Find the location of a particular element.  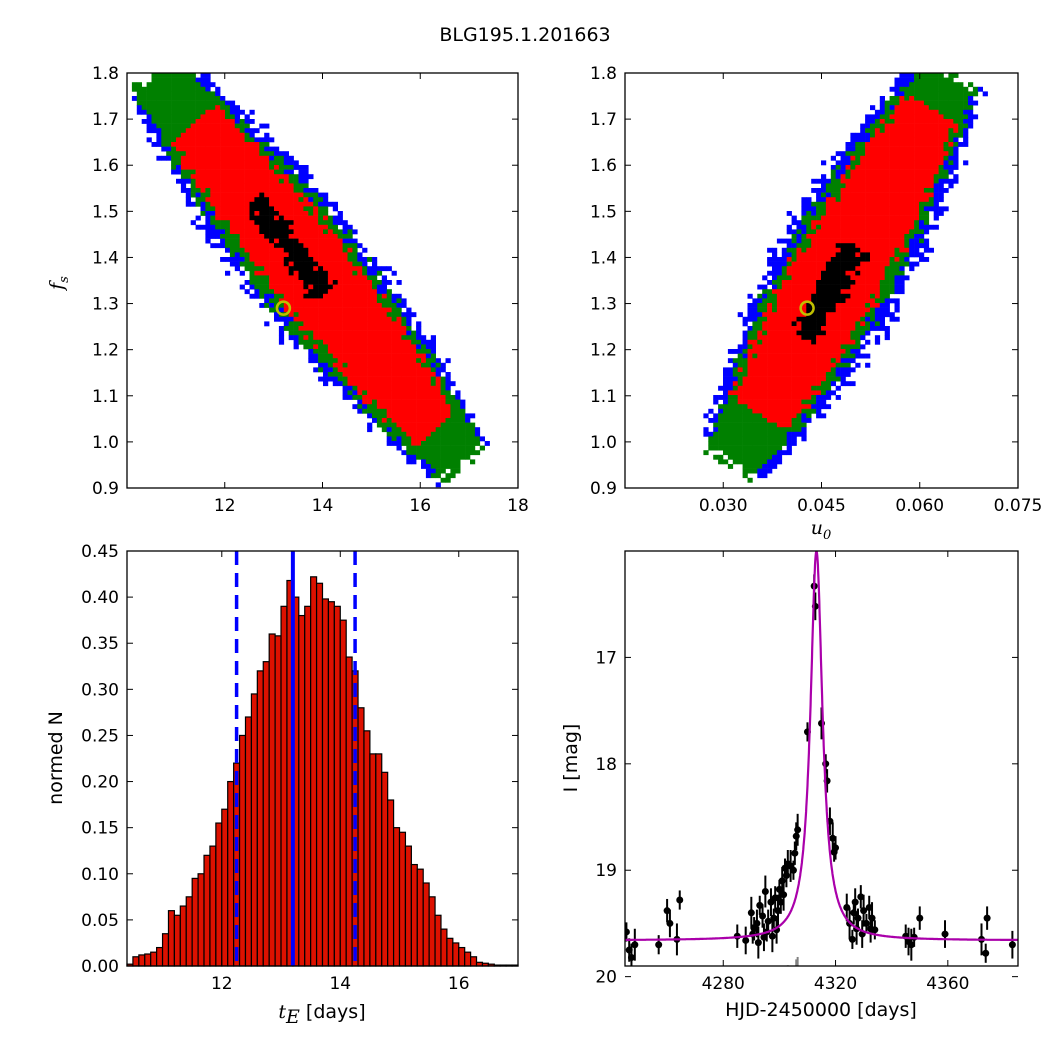

tE-histogram-y-tick-label: 0.00 is located at coordinates (100, 967).